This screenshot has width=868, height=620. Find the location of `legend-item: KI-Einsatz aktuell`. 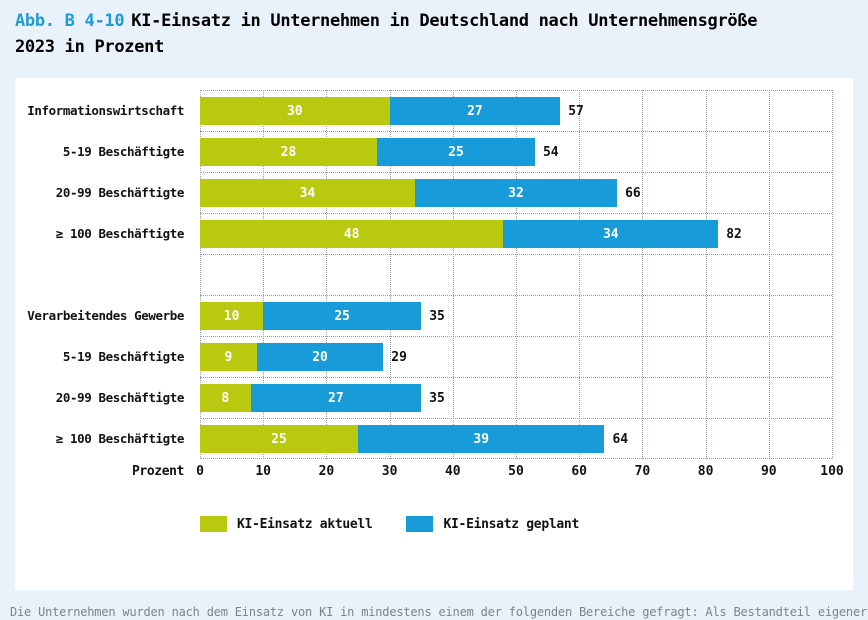

legend-item: KI-Einsatz aktuell is located at coordinates (286, 524).